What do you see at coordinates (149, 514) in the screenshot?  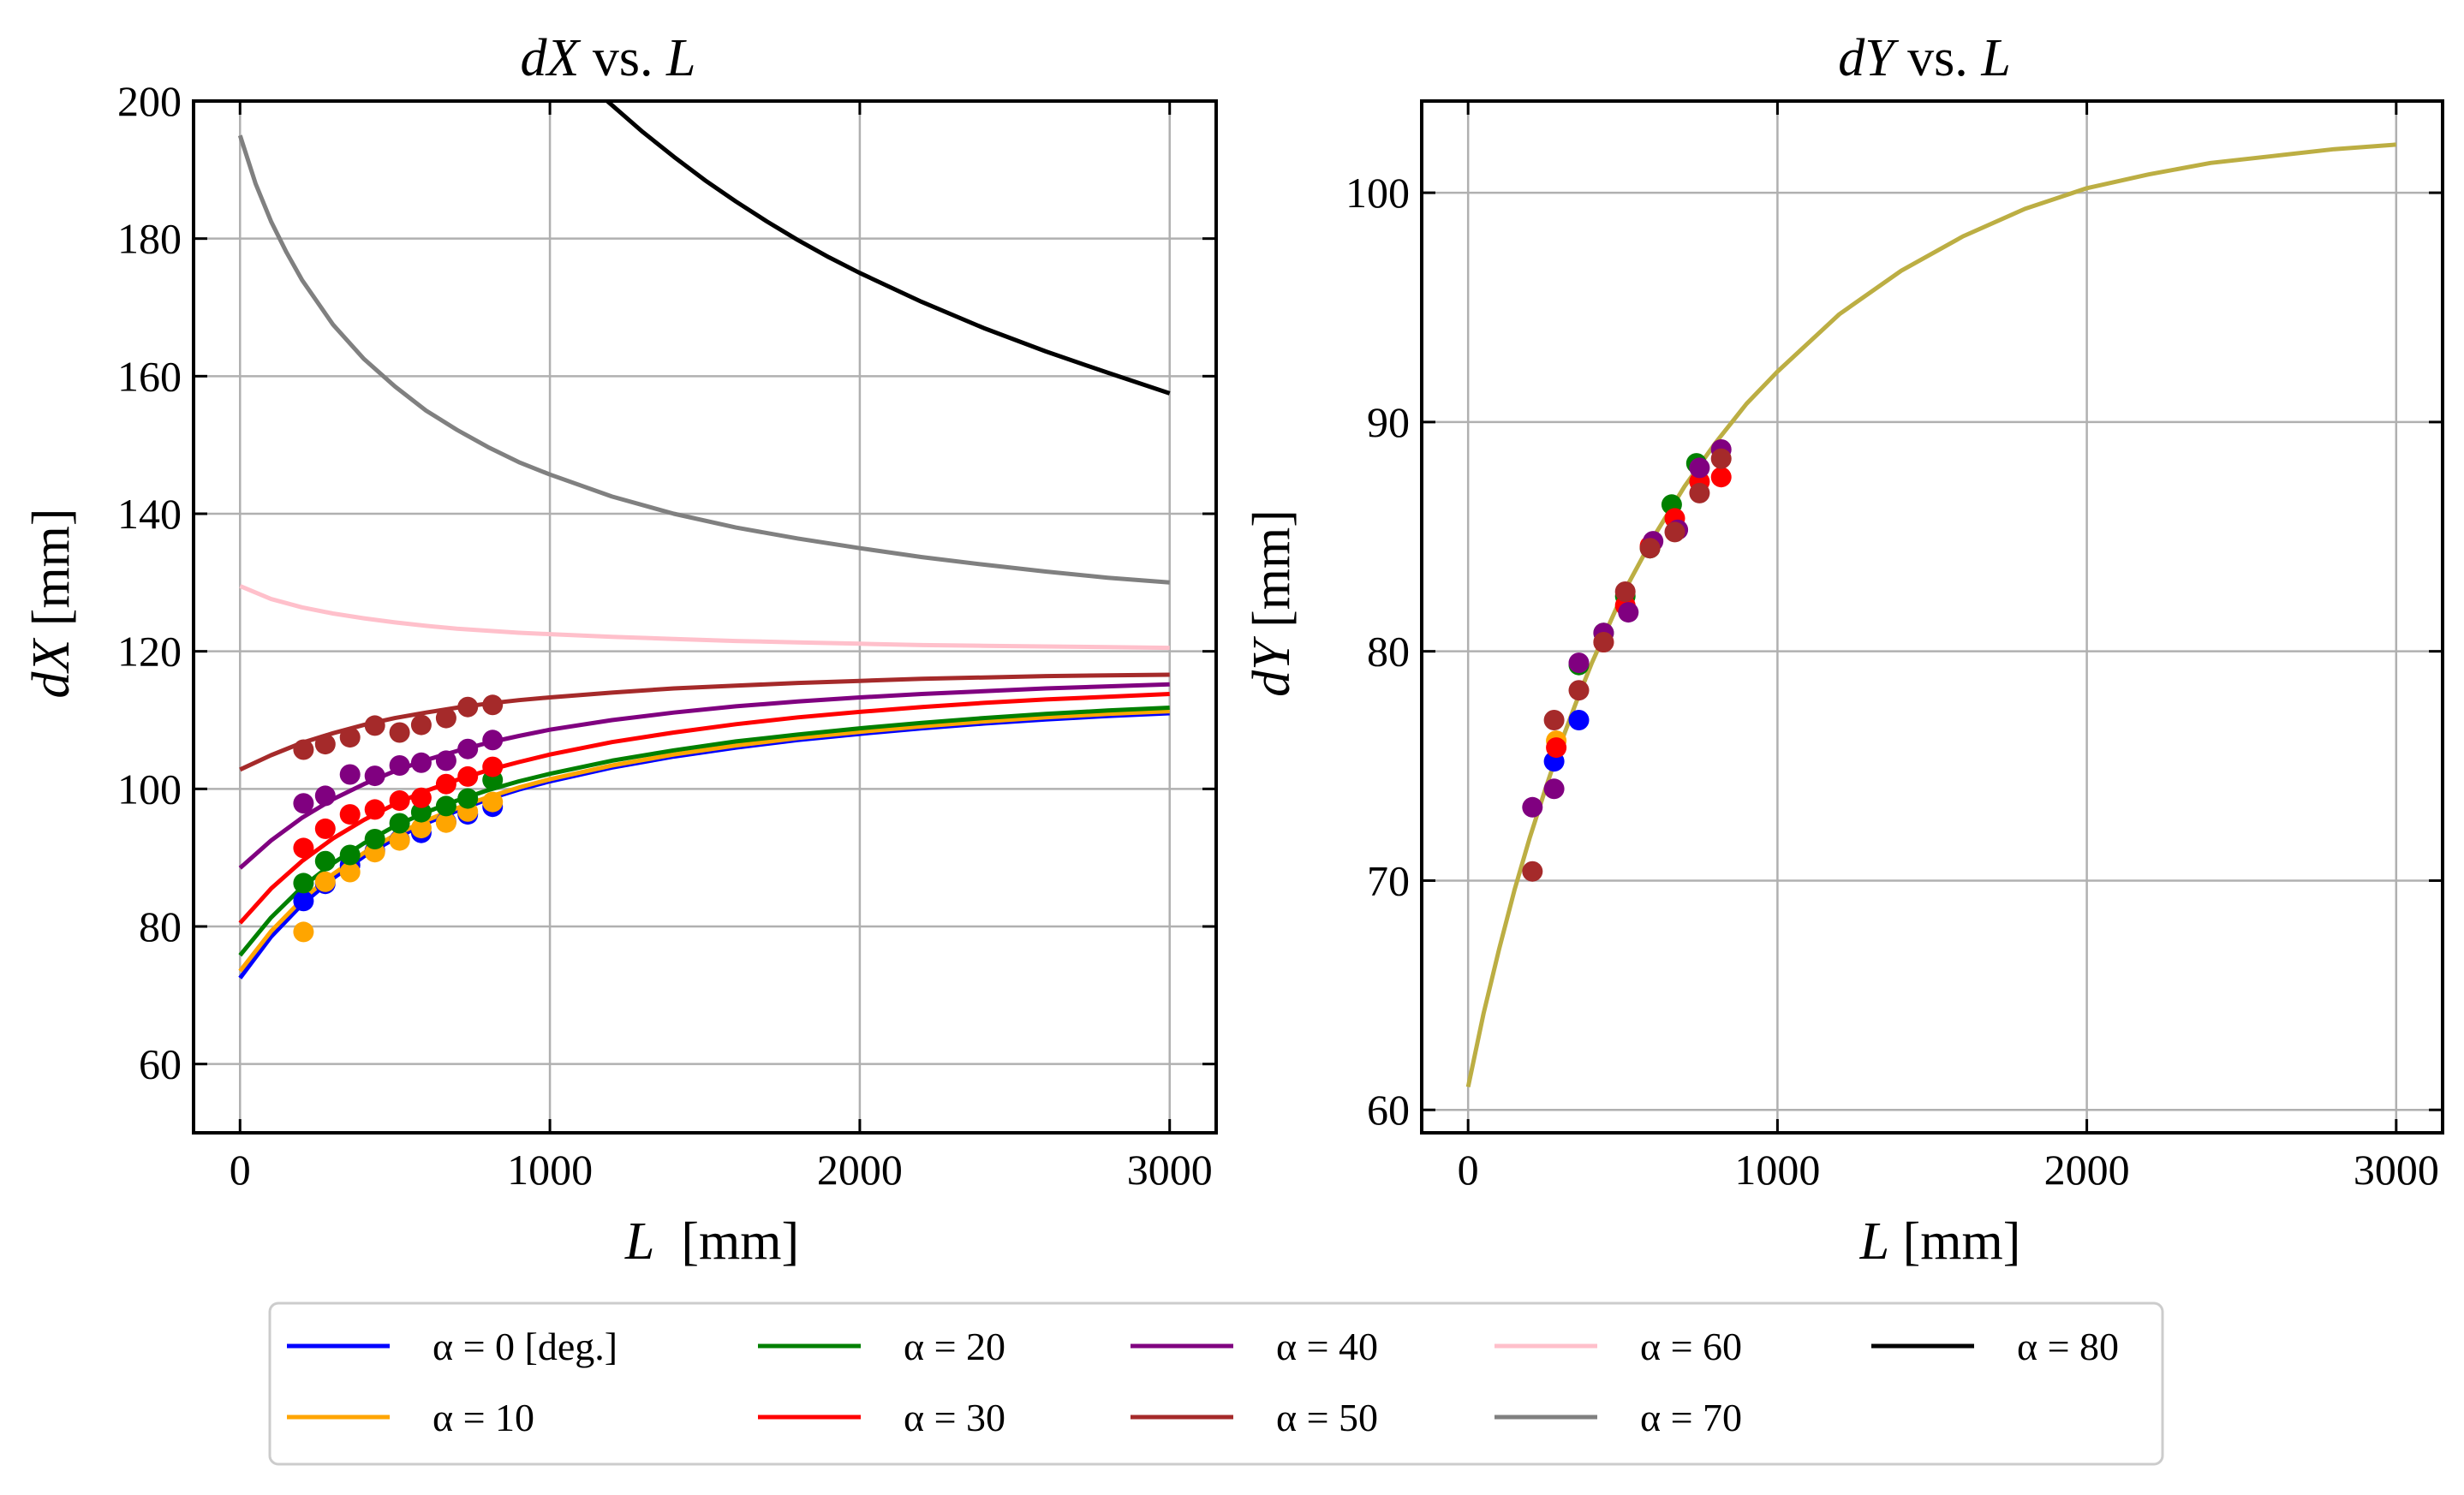 I see `y-tick-label: 140` at bounding box center [149, 514].